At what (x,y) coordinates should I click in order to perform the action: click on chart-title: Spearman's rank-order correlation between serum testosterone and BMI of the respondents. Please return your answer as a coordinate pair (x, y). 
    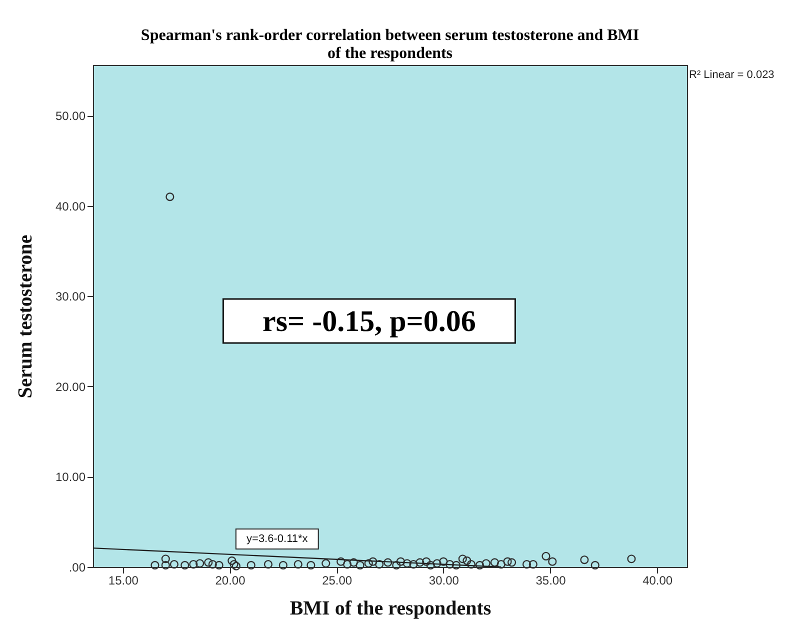
    Looking at the image, I should click on (390, 44).